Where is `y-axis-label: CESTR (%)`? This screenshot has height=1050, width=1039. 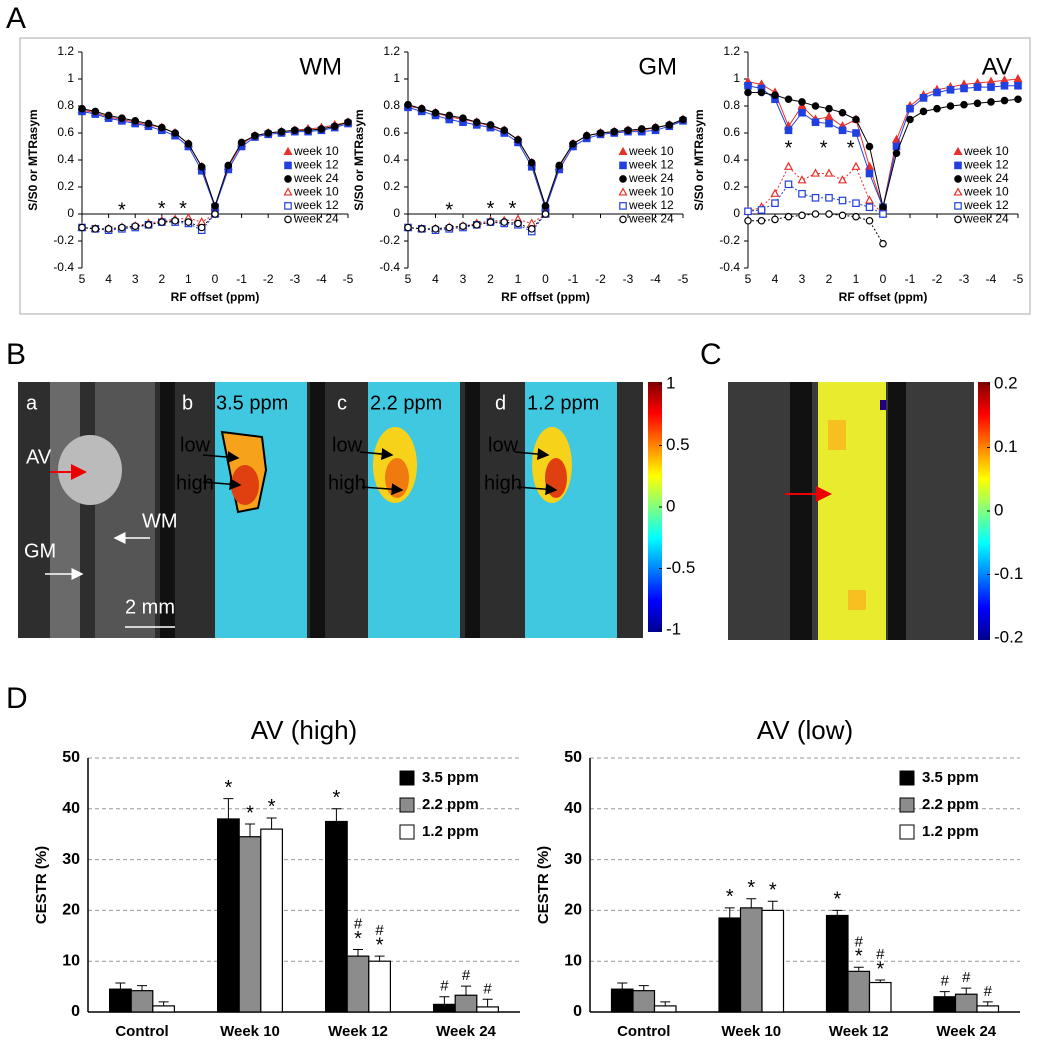 y-axis-label: CESTR (%) is located at coordinates (41, 885).